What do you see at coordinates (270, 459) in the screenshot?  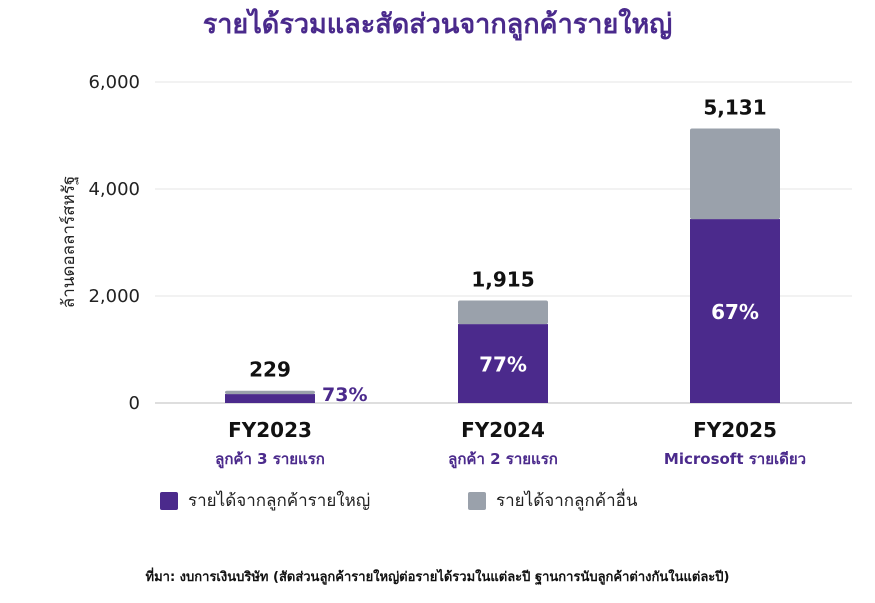 I see `x-sublabel: ลูกค้า 3 รายแรก` at bounding box center [270, 459].